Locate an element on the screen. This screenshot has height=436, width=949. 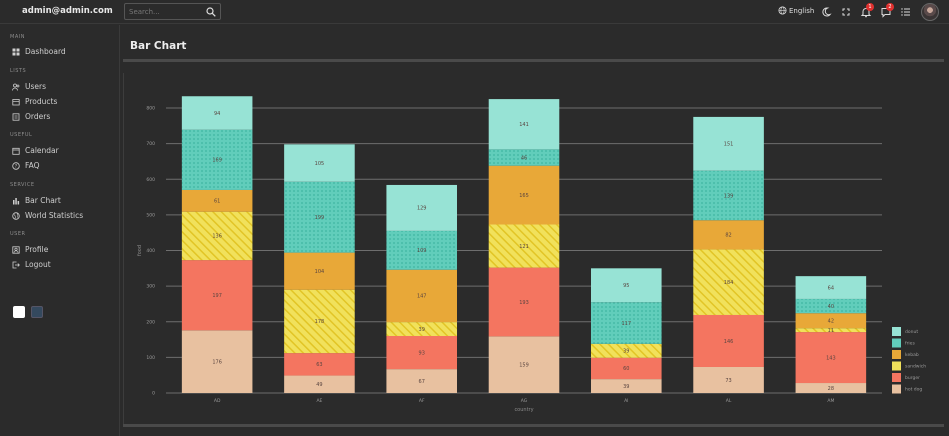
search-box is located at coordinates (172, 11).